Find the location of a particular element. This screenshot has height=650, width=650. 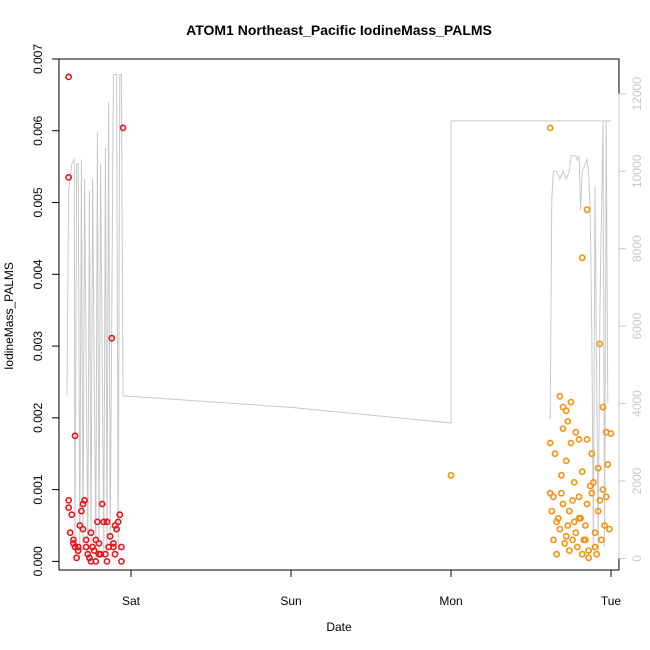

y-axis: 0.000 0.001 0.002 0.003 0.004 0.005 0.006 0.007 is located at coordinates (45, 310).